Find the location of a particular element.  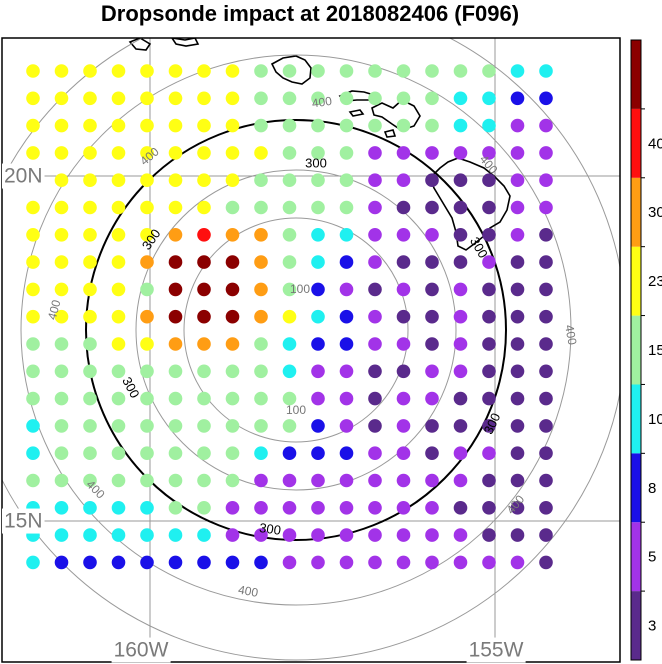

colorbar-segment is located at coordinates (636, 625).